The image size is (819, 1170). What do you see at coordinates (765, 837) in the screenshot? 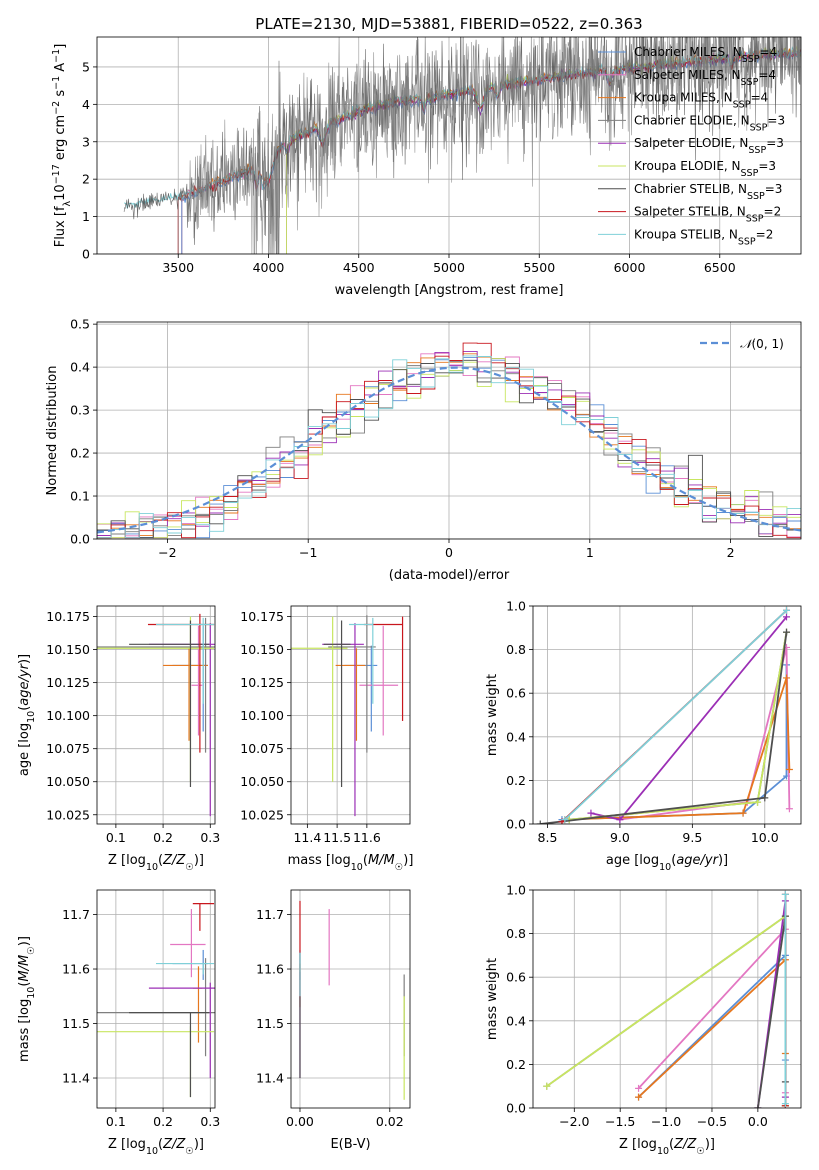
I see `x-tick-label: 10.0` at bounding box center [765, 837].